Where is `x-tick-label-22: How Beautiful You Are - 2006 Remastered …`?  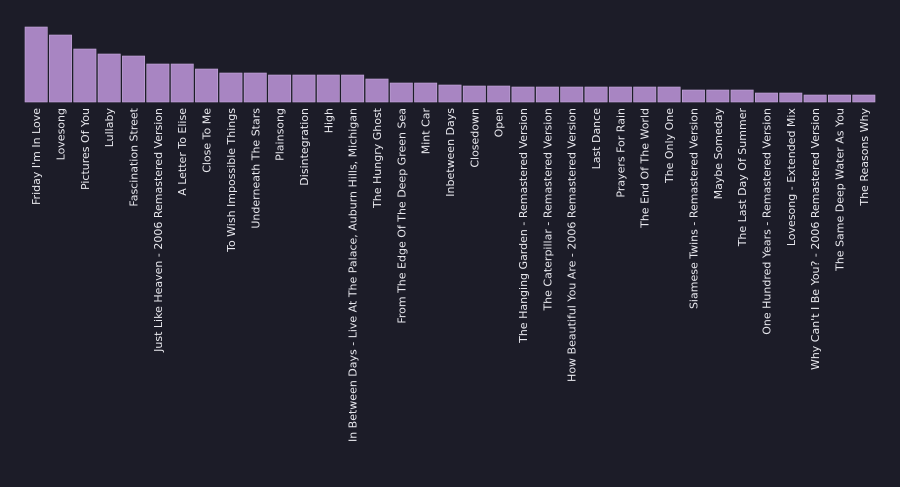
x-tick-label-22: How Beautiful You Are - 2006 Remastered … is located at coordinates (572, 245).